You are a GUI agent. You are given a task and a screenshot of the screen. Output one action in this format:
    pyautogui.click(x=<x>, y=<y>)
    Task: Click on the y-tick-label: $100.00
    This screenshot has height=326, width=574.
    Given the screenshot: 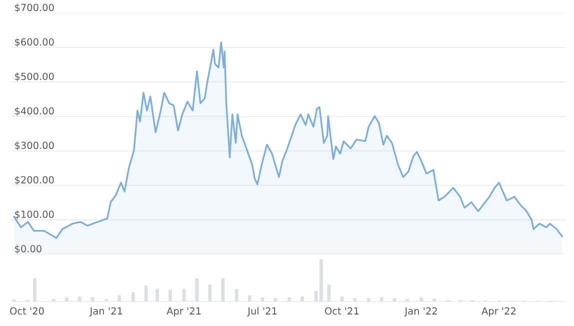 What is the action you would take?
    pyautogui.click(x=34, y=215)
    